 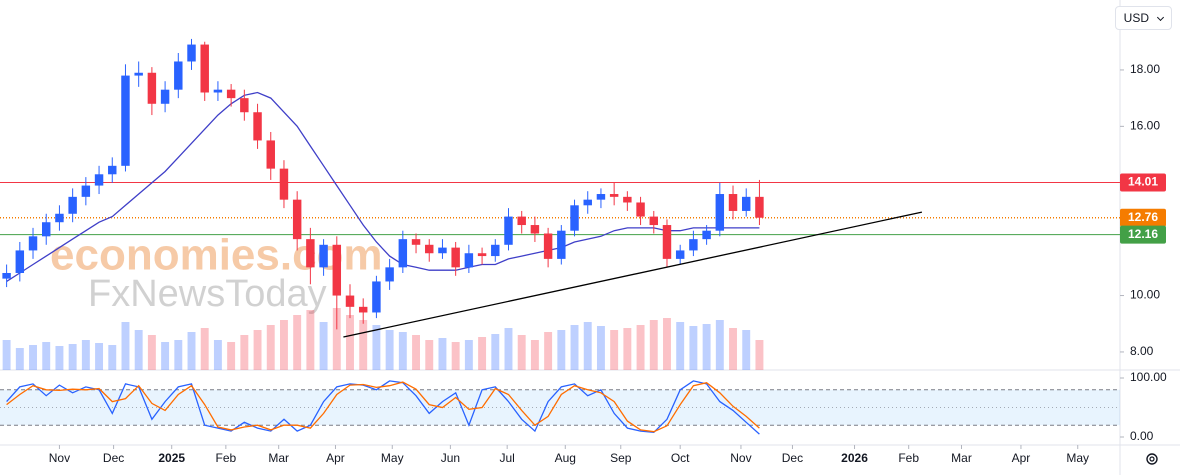 What do you see at coordinates (1145, 69) in the screenshot?
I see `y-tick-label: 18.00` at bounding box center [1145, 69].